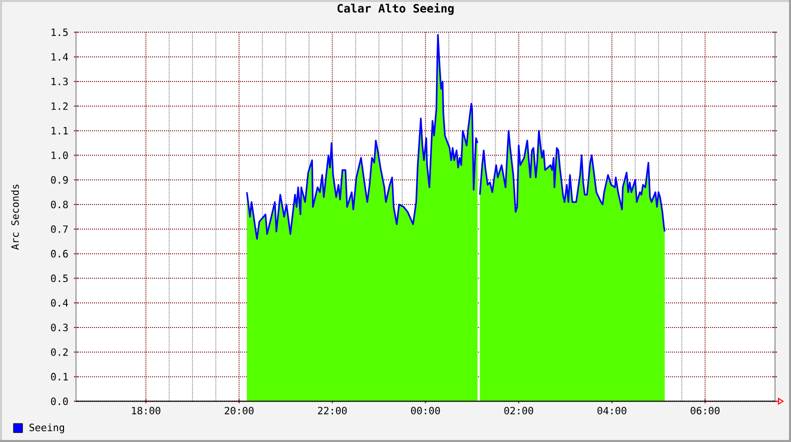 This screenshot has width=791, height=442. I want to click on x-tick-label: 02:00, so click(519, 410).